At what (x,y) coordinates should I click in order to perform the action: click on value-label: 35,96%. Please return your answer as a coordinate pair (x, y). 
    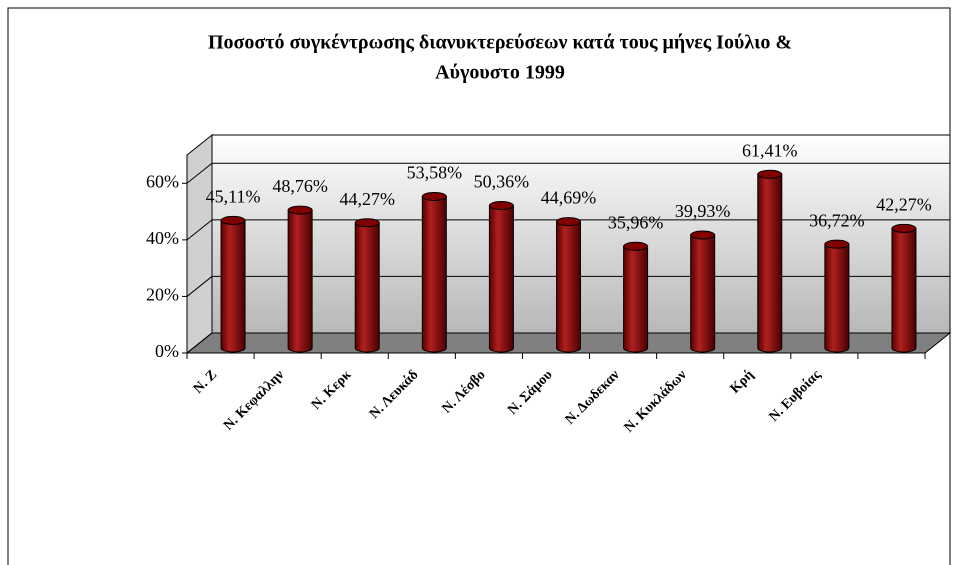
    Looking at the image, I should click on (636, 222).